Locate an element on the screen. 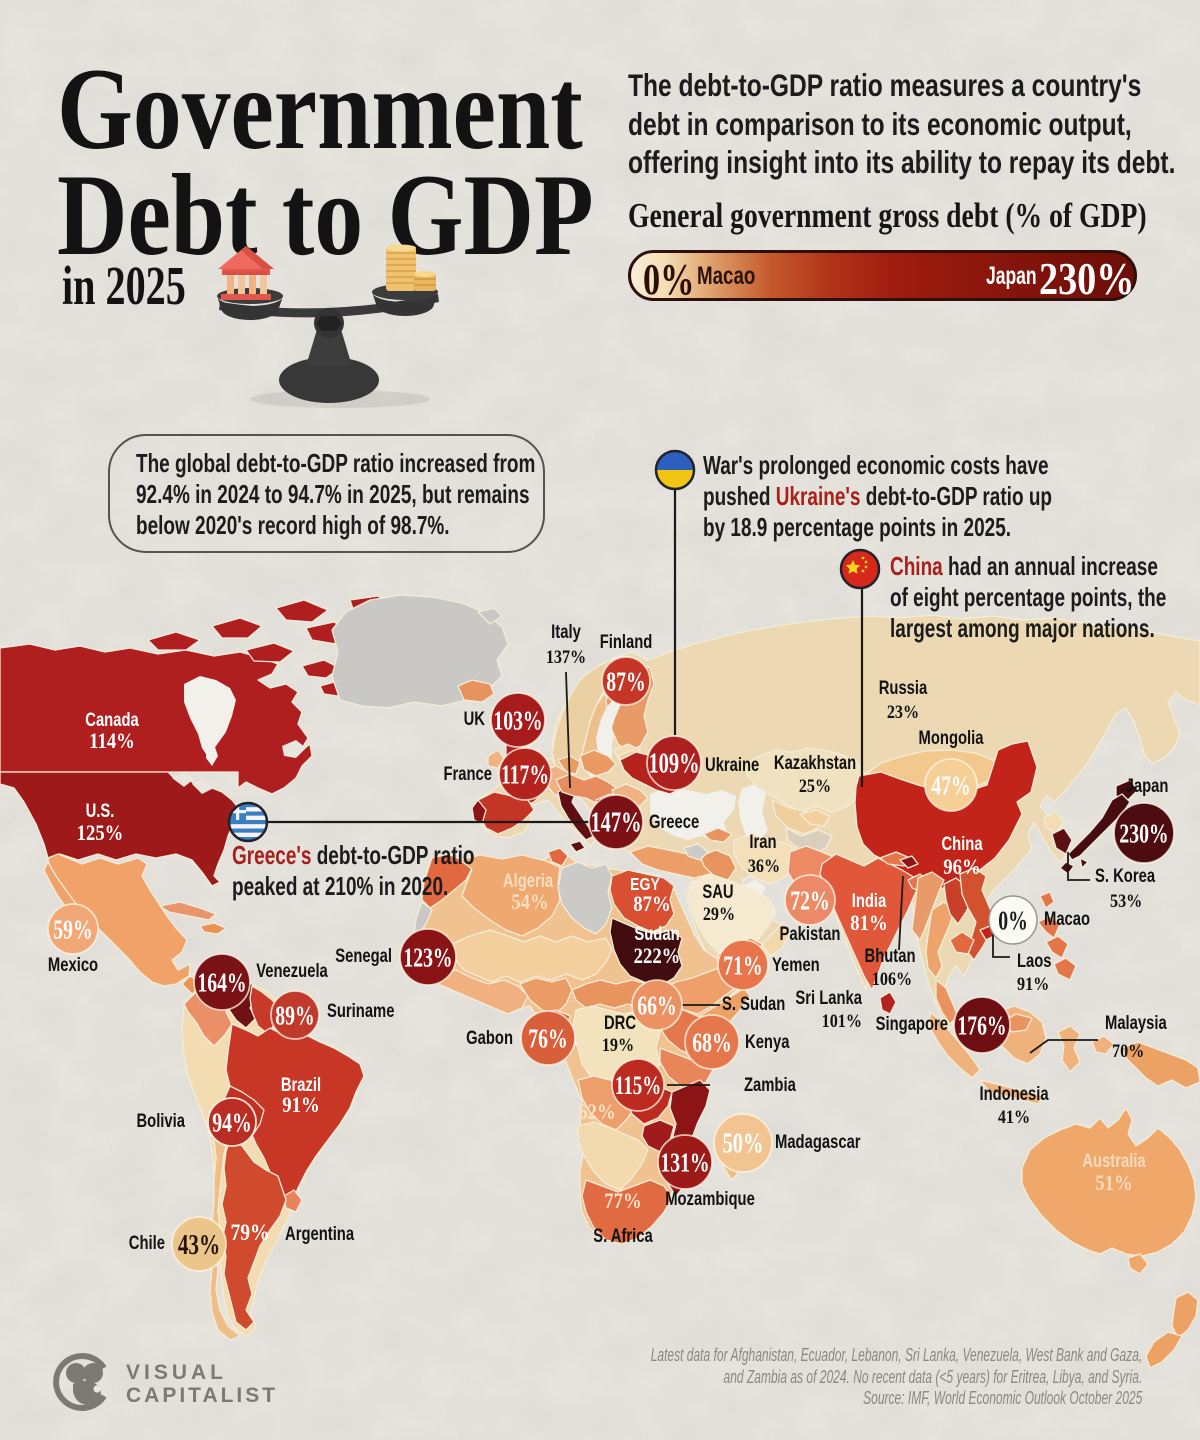 Image resolution: width=1200 pixels, height=1440 pixels. svg-text: 23% is located at coordinates (903, 712).